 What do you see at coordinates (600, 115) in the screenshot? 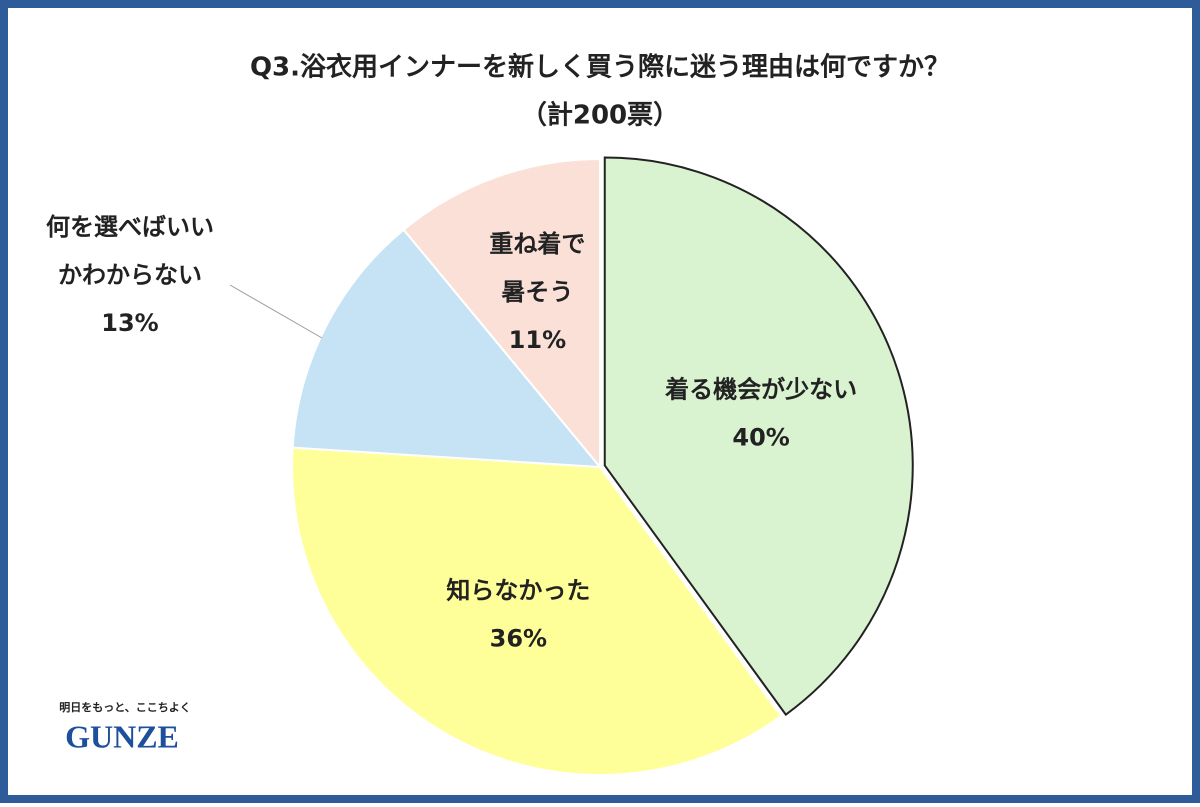
I see `chart-subtitle: （計200票）` at bounding box center [600, 115].